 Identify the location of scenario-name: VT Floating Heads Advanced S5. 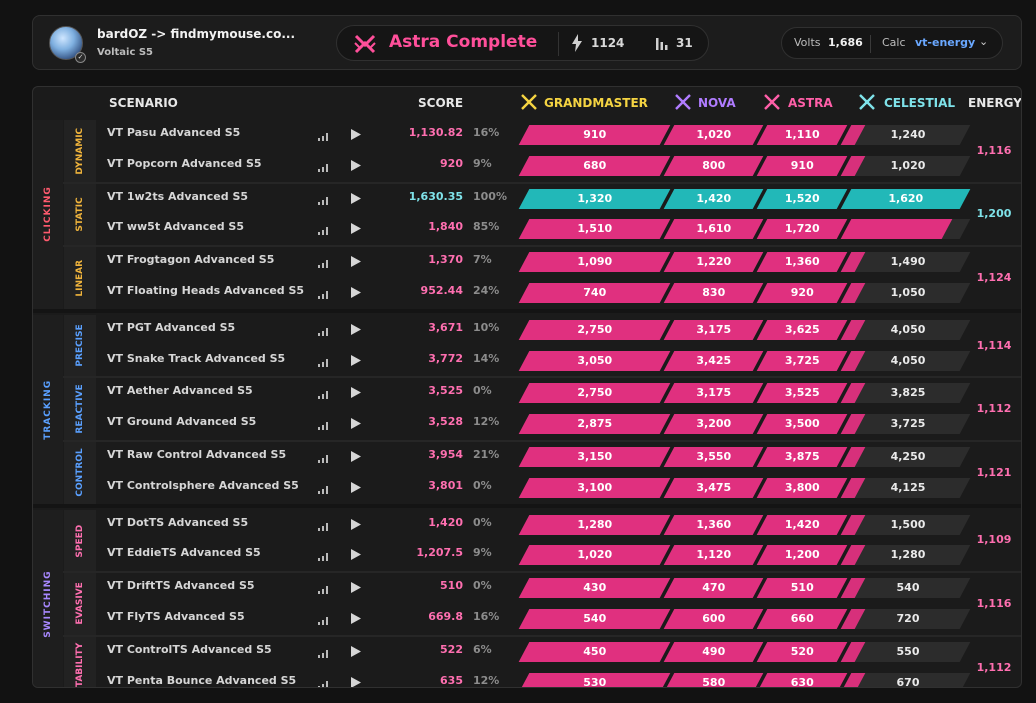
(206, 290).